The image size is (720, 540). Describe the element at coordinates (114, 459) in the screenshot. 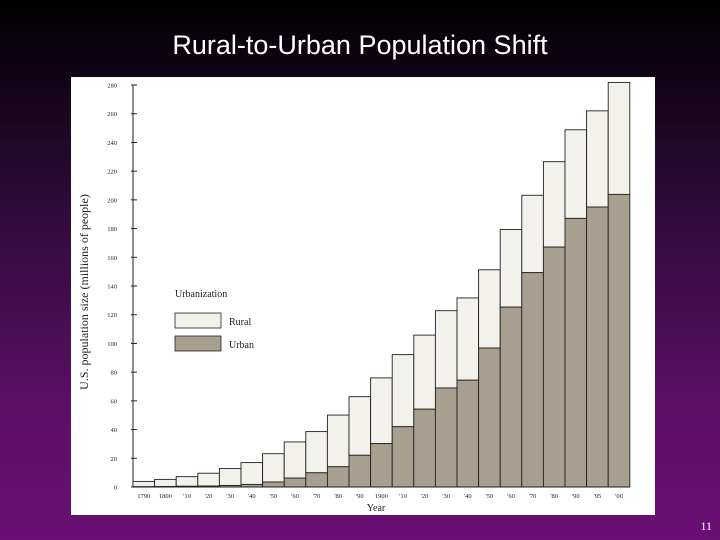

I see `y-tick-label: 20` at that location.